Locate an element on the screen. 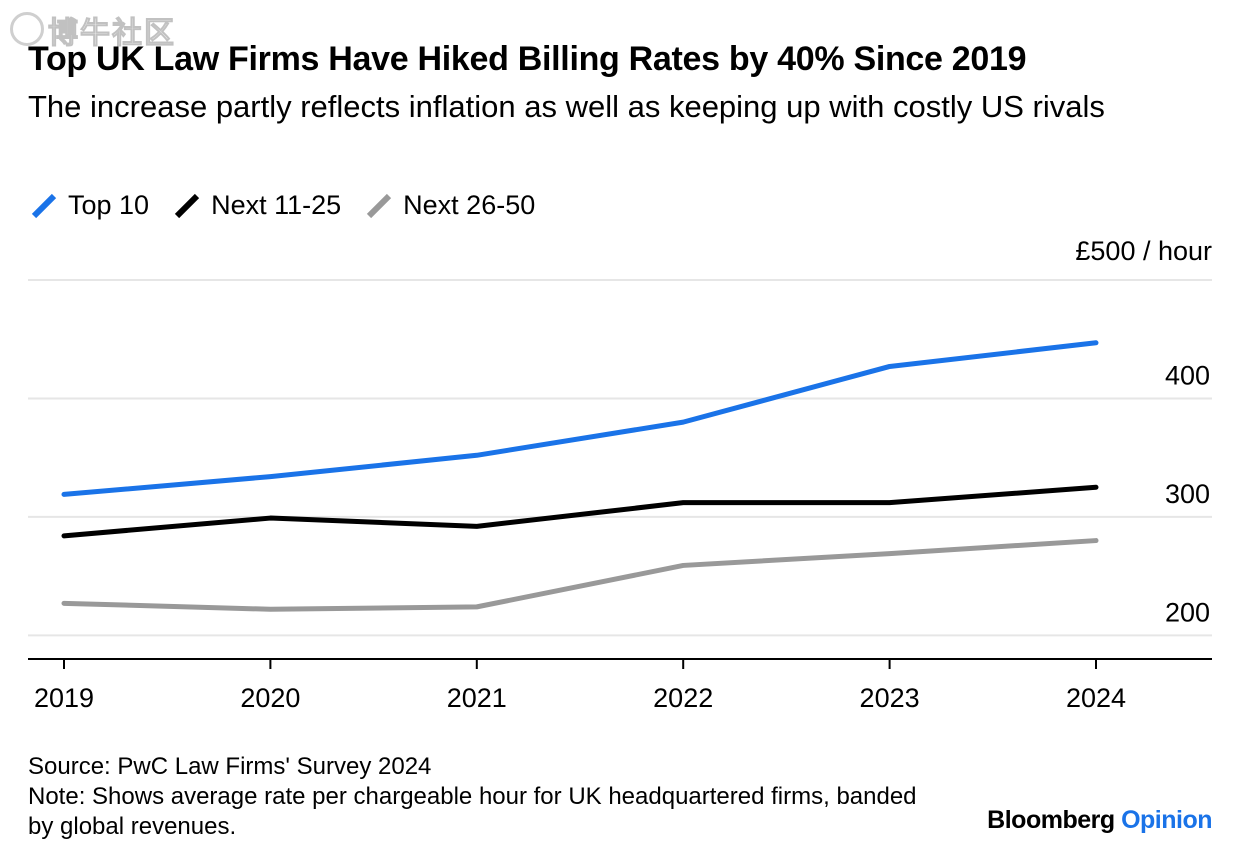  legend: Top 10 Next 11-25 Next 26-50 is located at coordinates (294, 205).